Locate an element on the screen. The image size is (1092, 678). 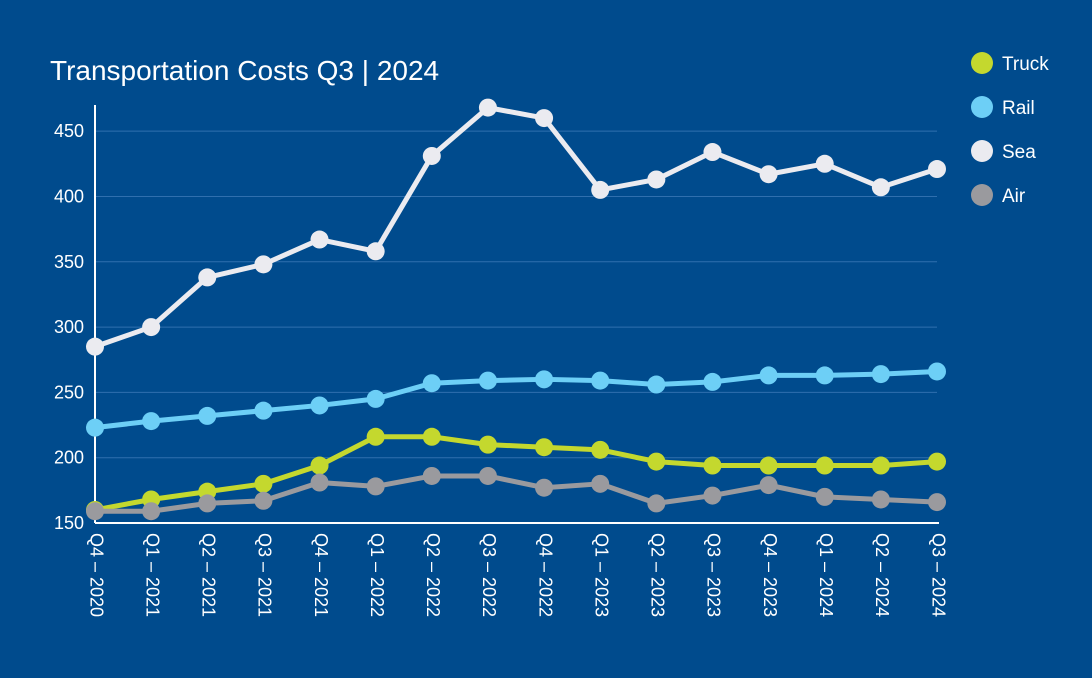
legend-item-air: Air is located at coordinates (998, 195).